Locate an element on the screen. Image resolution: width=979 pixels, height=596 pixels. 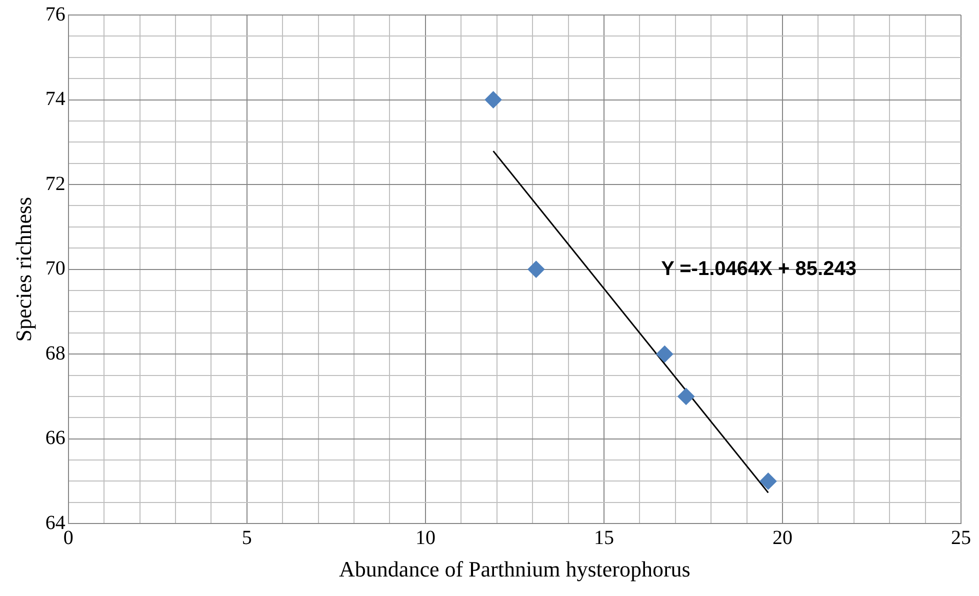
y-tick-label: 66 is located at coordinates (55, 438).